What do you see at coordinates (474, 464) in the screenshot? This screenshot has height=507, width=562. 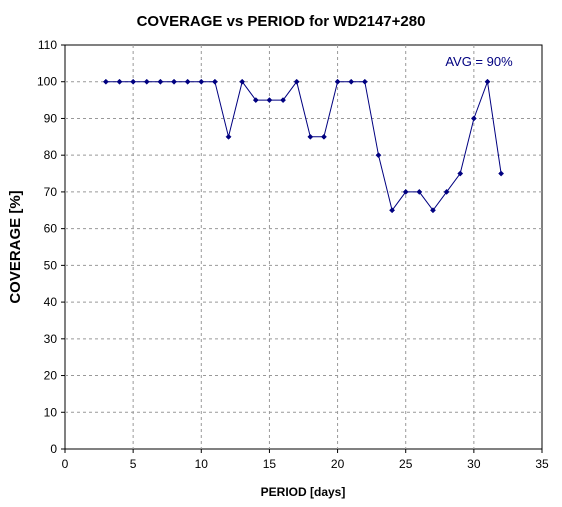 I see `x-tick-label: 30` at bounding box center [474, 464].